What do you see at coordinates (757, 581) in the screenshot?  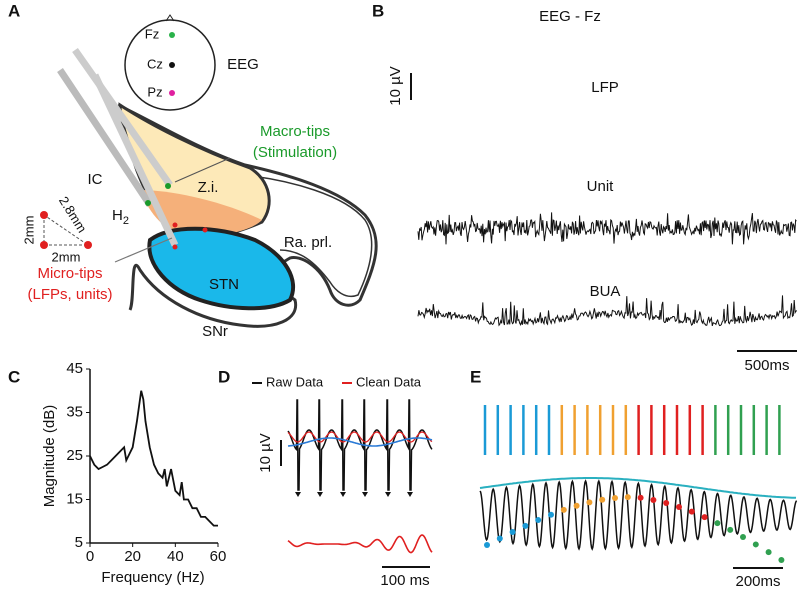 I see `scale-label: 200ms` at bounding box center [757, 581].